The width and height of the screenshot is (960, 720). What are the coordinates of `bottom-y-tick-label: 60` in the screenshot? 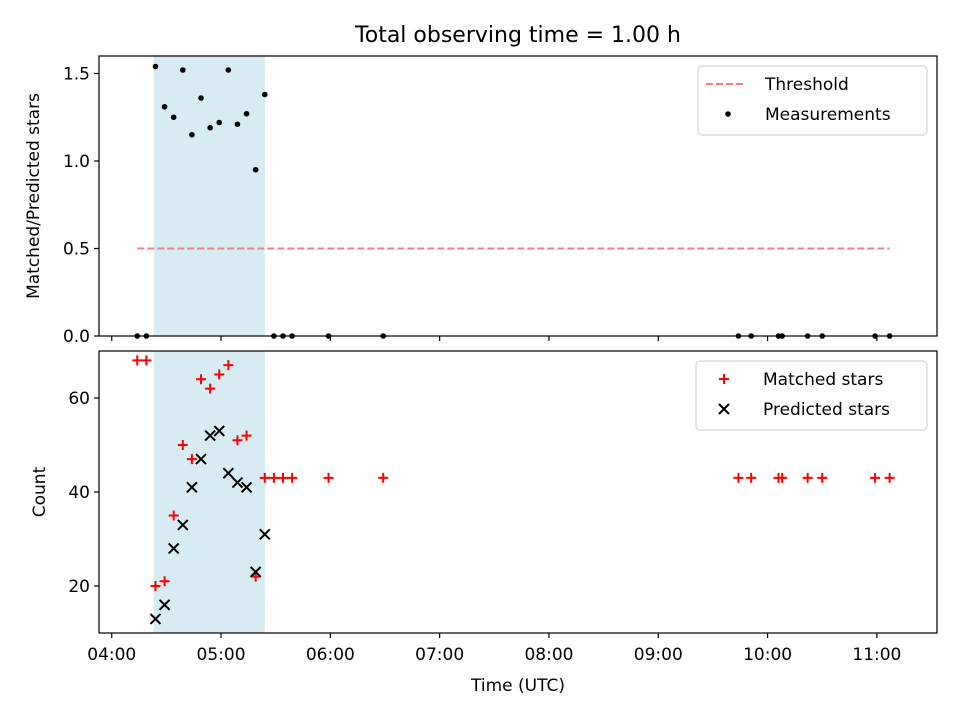 It's located at (79, 399).